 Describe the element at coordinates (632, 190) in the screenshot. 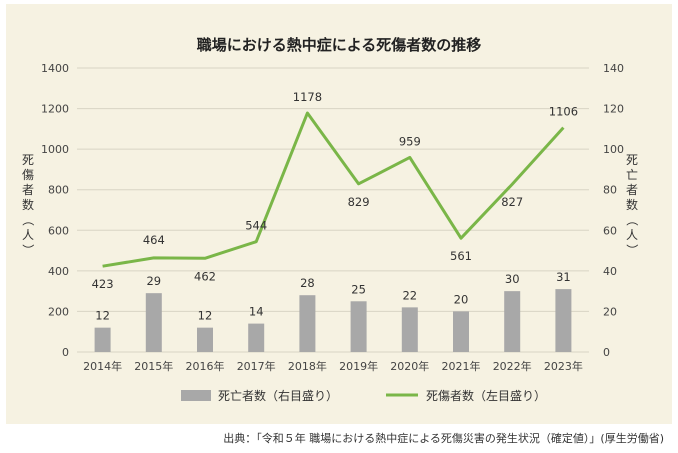

I see `y-right-axis-label: 者` at that location.